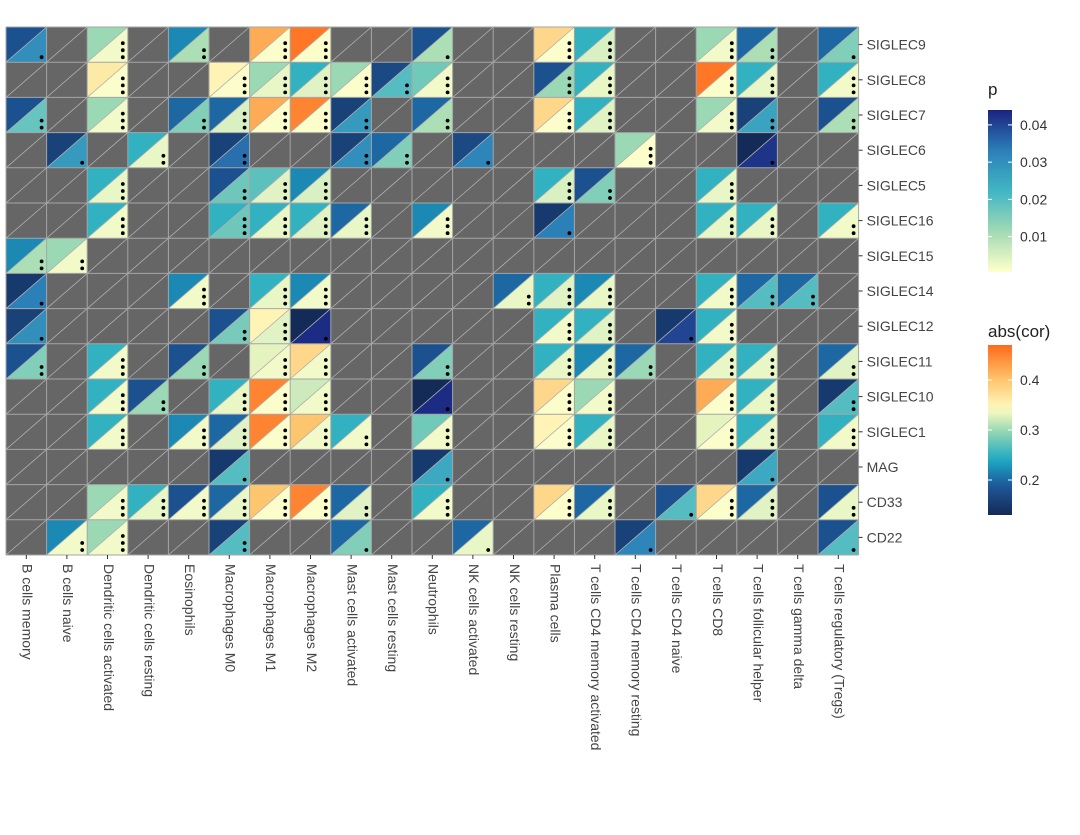  What do you see at coordinates (555, 603) in the screenshot?
I see `col-label: Plasma cells` at bounding box center [555, 603].